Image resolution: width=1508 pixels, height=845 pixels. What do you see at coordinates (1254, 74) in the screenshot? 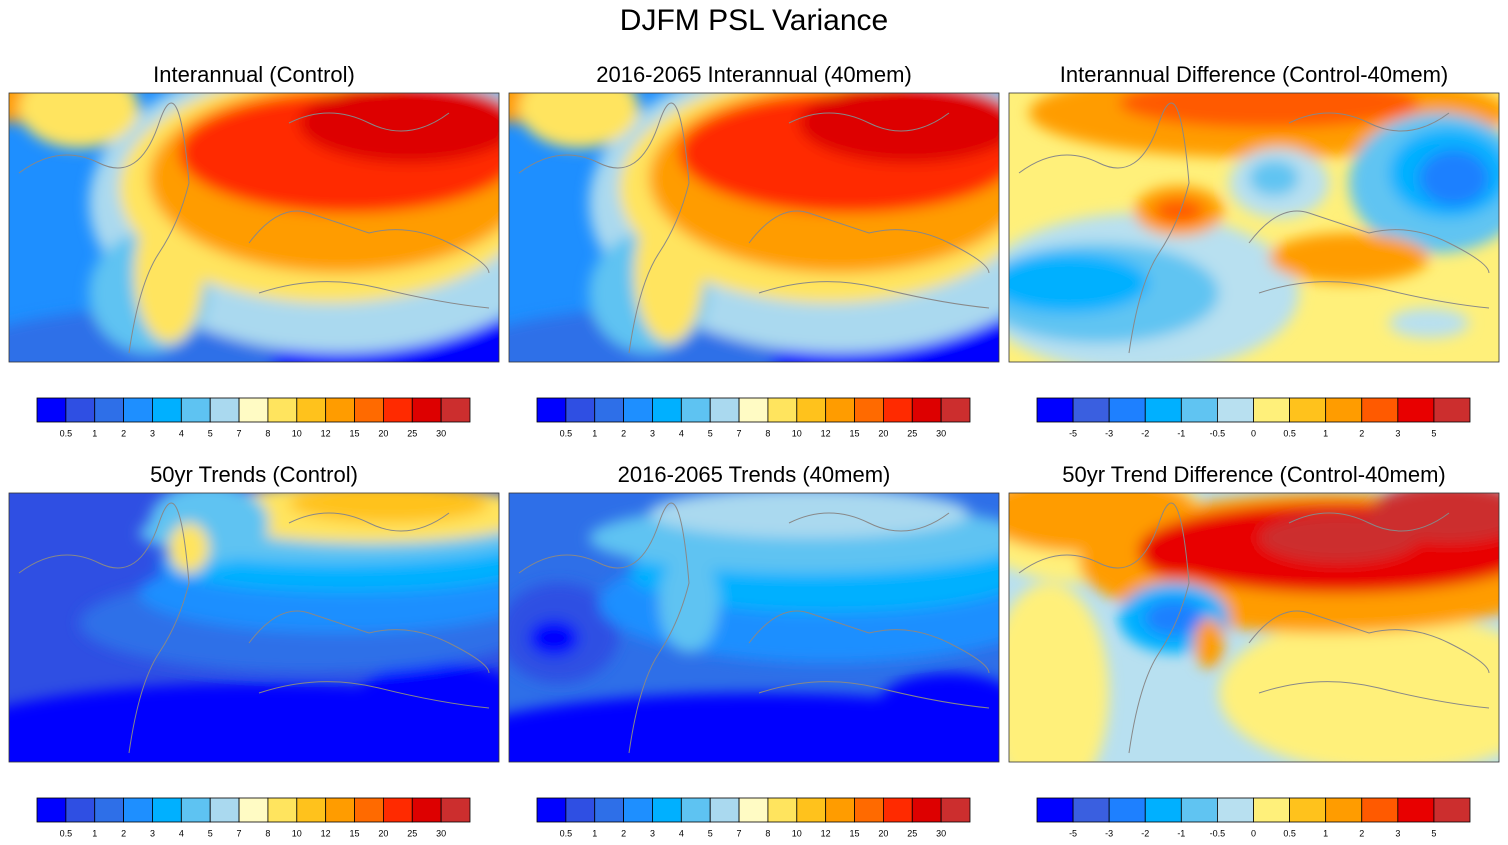
I see `panel-title: Interannual Difference (Control-40mem)` at bounding box center [1254, 74].